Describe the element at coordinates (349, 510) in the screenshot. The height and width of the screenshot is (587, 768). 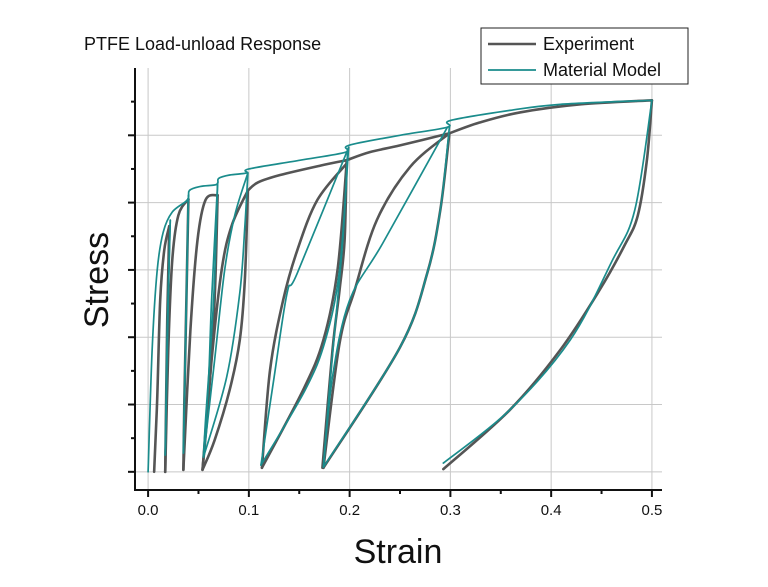
I see `x-tick-label: 0.2` at that location.